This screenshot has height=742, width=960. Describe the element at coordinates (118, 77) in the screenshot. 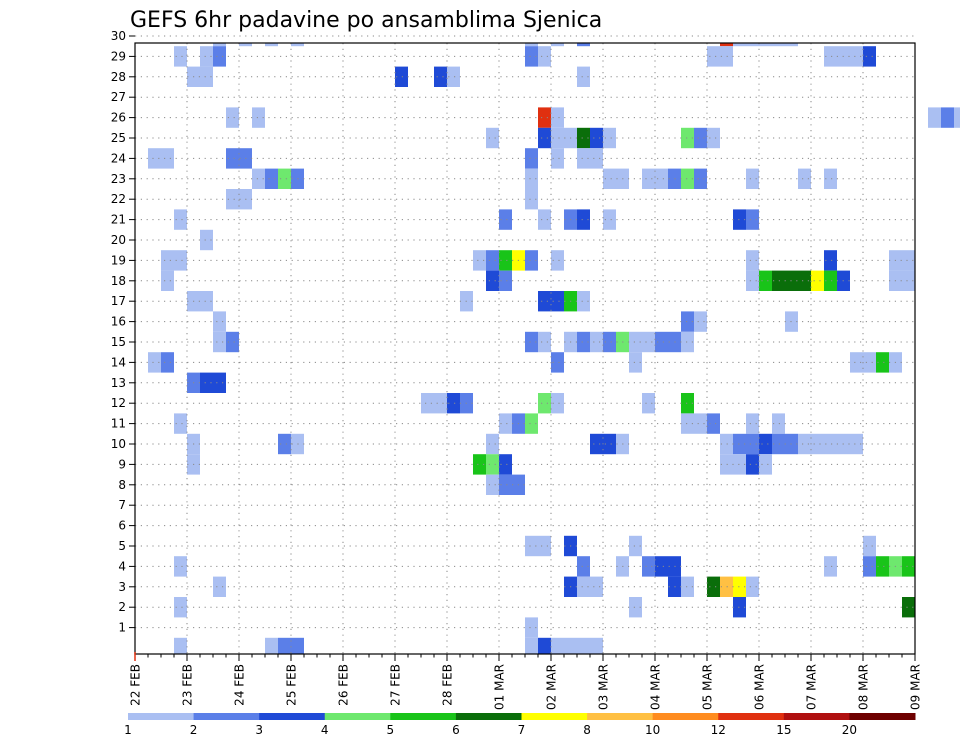

I see `y-tick-label: 28` at that location.